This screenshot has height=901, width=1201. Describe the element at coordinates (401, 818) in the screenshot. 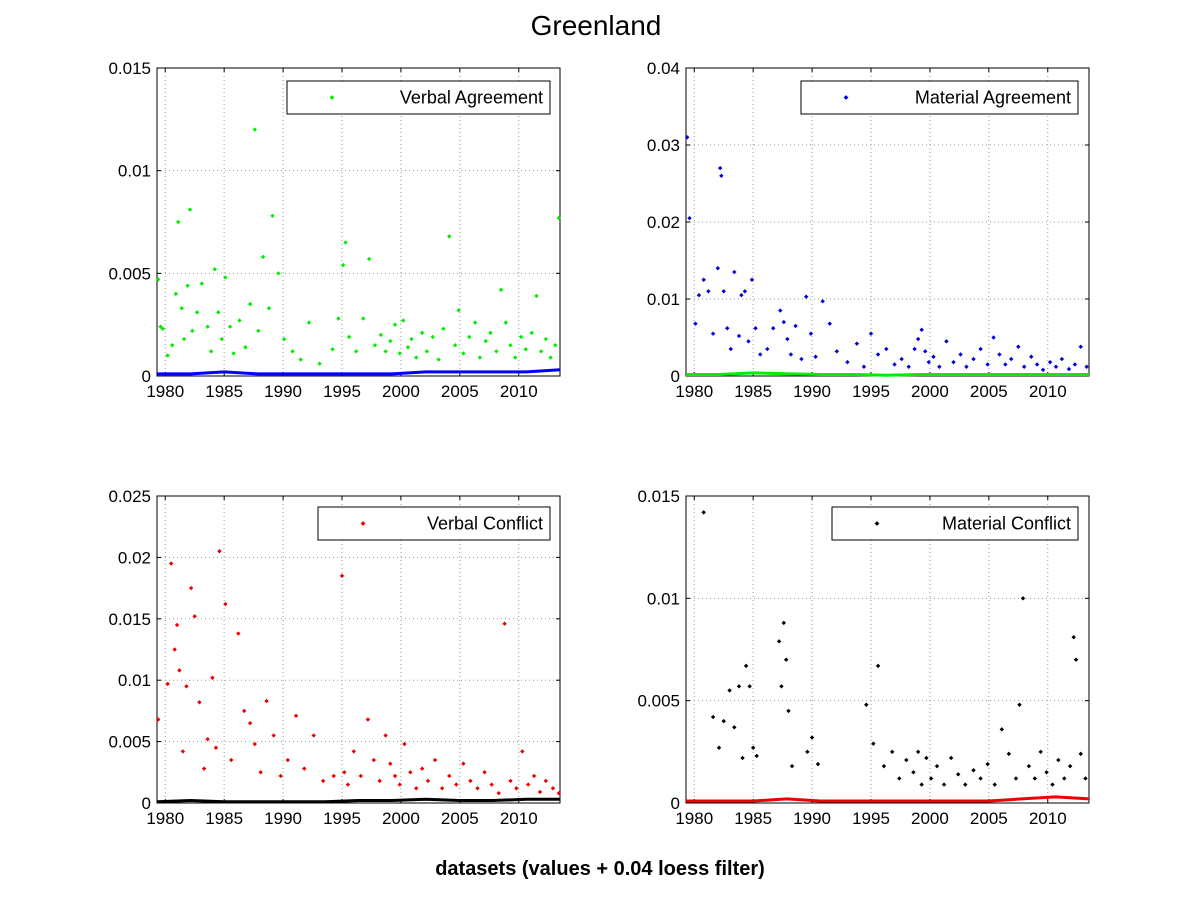

I see `verbal-conflict-x-tick-label: 2000` at that location.